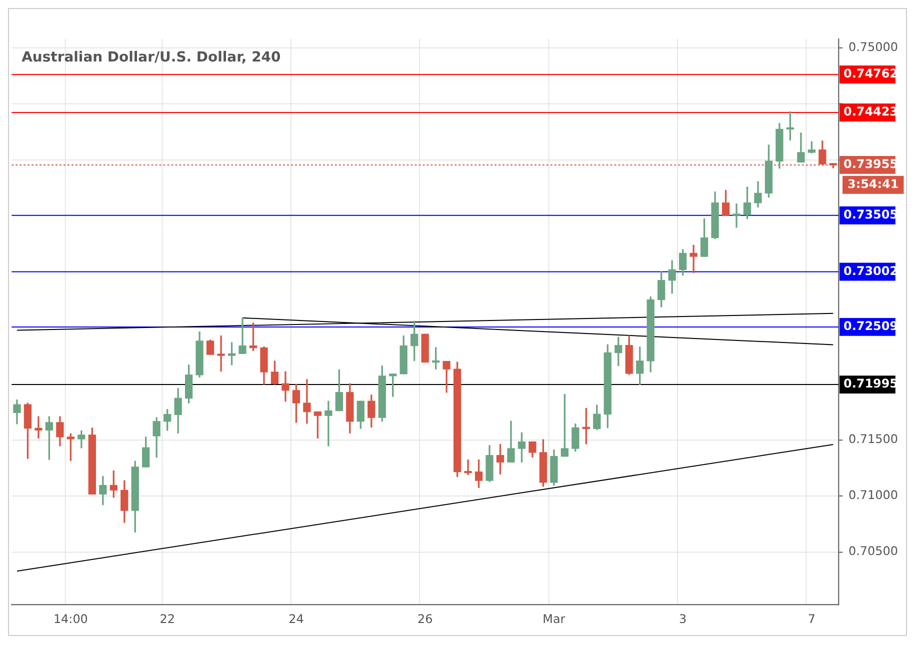  What do you see at coordinates (683, 619) in the screenshot?
I see `x-tick-label: 3` at bounding box center [683, 619].